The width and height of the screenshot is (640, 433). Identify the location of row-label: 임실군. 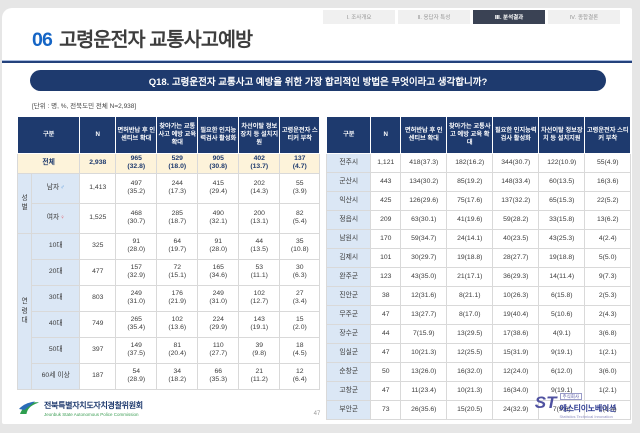
(349, 353).